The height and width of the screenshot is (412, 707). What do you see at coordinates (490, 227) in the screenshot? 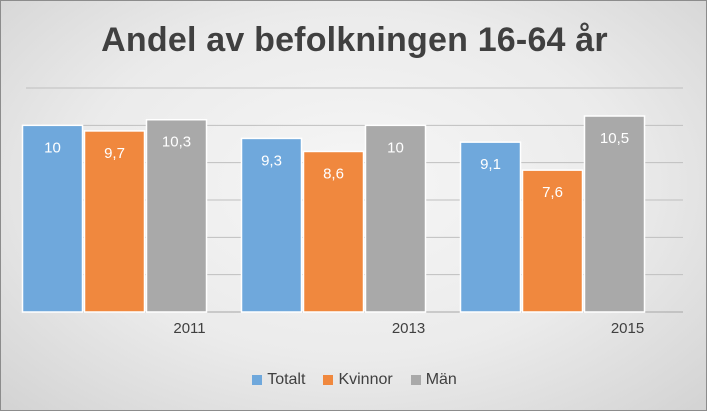
I see `bar-totalt-2015` at bounding box center [490, 227].